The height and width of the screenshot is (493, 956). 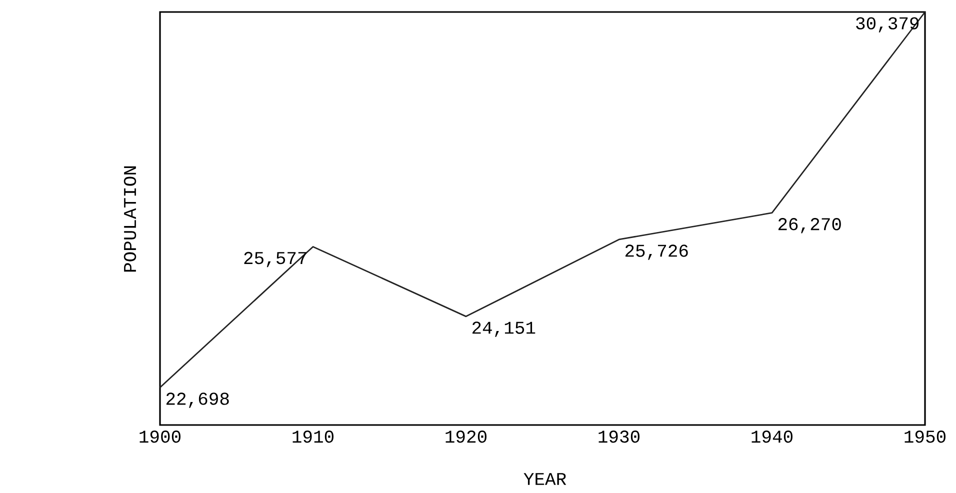 What do you see at coordinates (160, 436) in the screenshot?
I see `x-tick-label: 1900` at bounding box center [160, 436].